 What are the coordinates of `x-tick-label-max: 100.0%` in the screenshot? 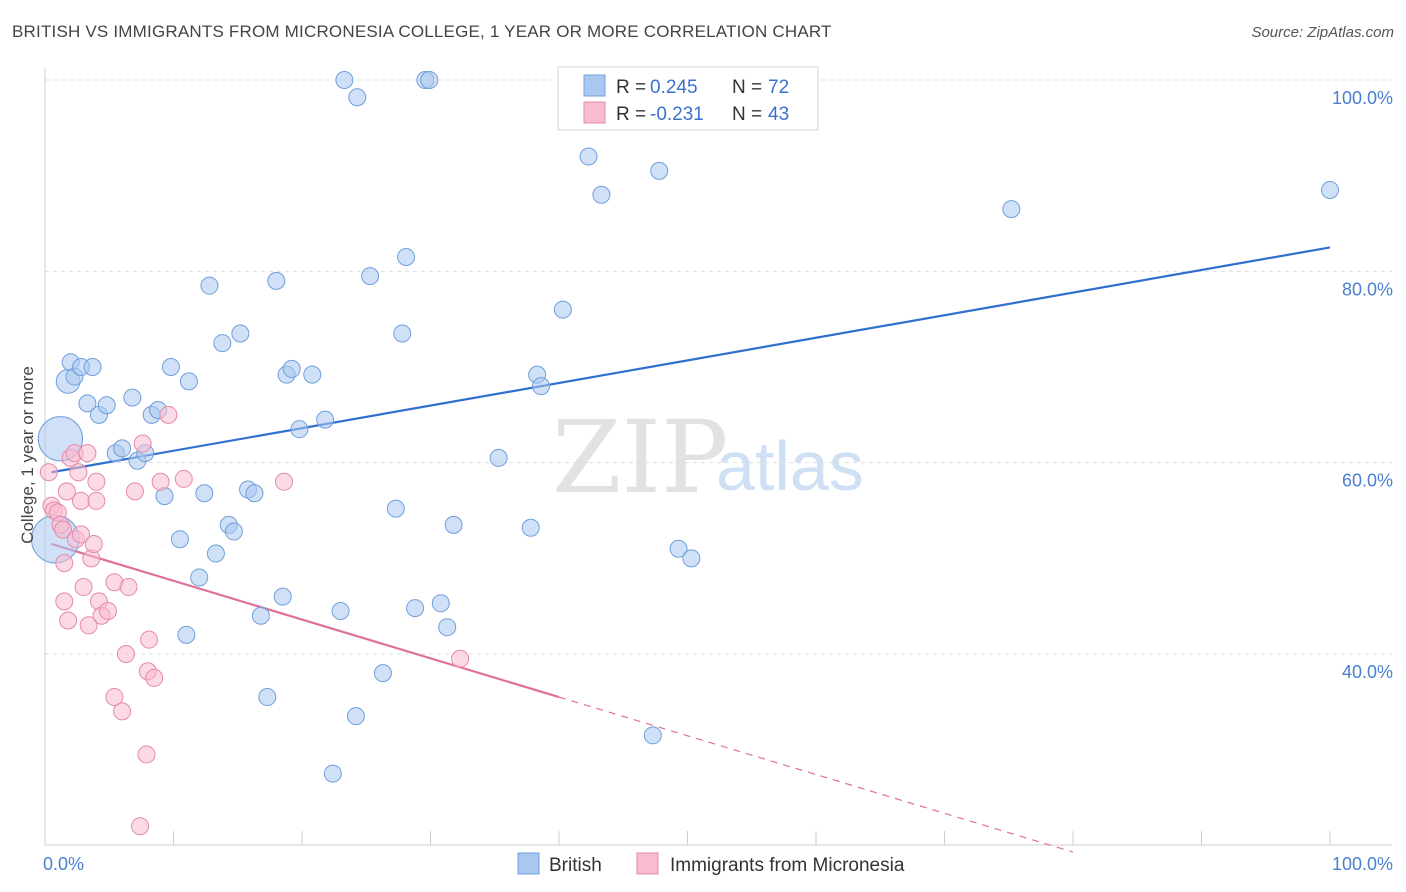 It's located at (1362, 864).